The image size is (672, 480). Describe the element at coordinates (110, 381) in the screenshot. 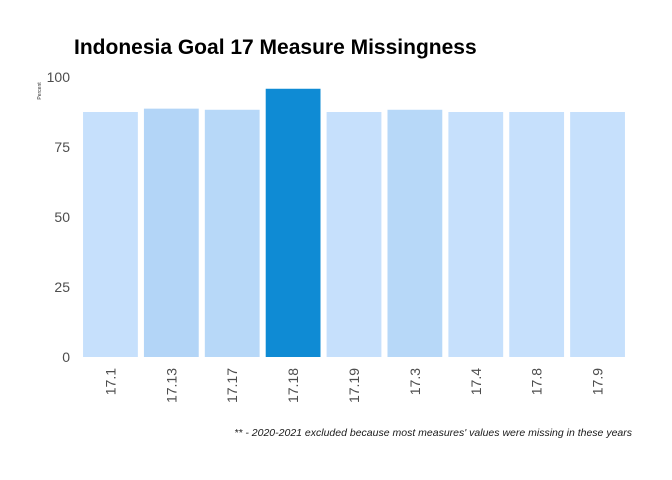

I see `x-tick-label: 17.1` at that location.